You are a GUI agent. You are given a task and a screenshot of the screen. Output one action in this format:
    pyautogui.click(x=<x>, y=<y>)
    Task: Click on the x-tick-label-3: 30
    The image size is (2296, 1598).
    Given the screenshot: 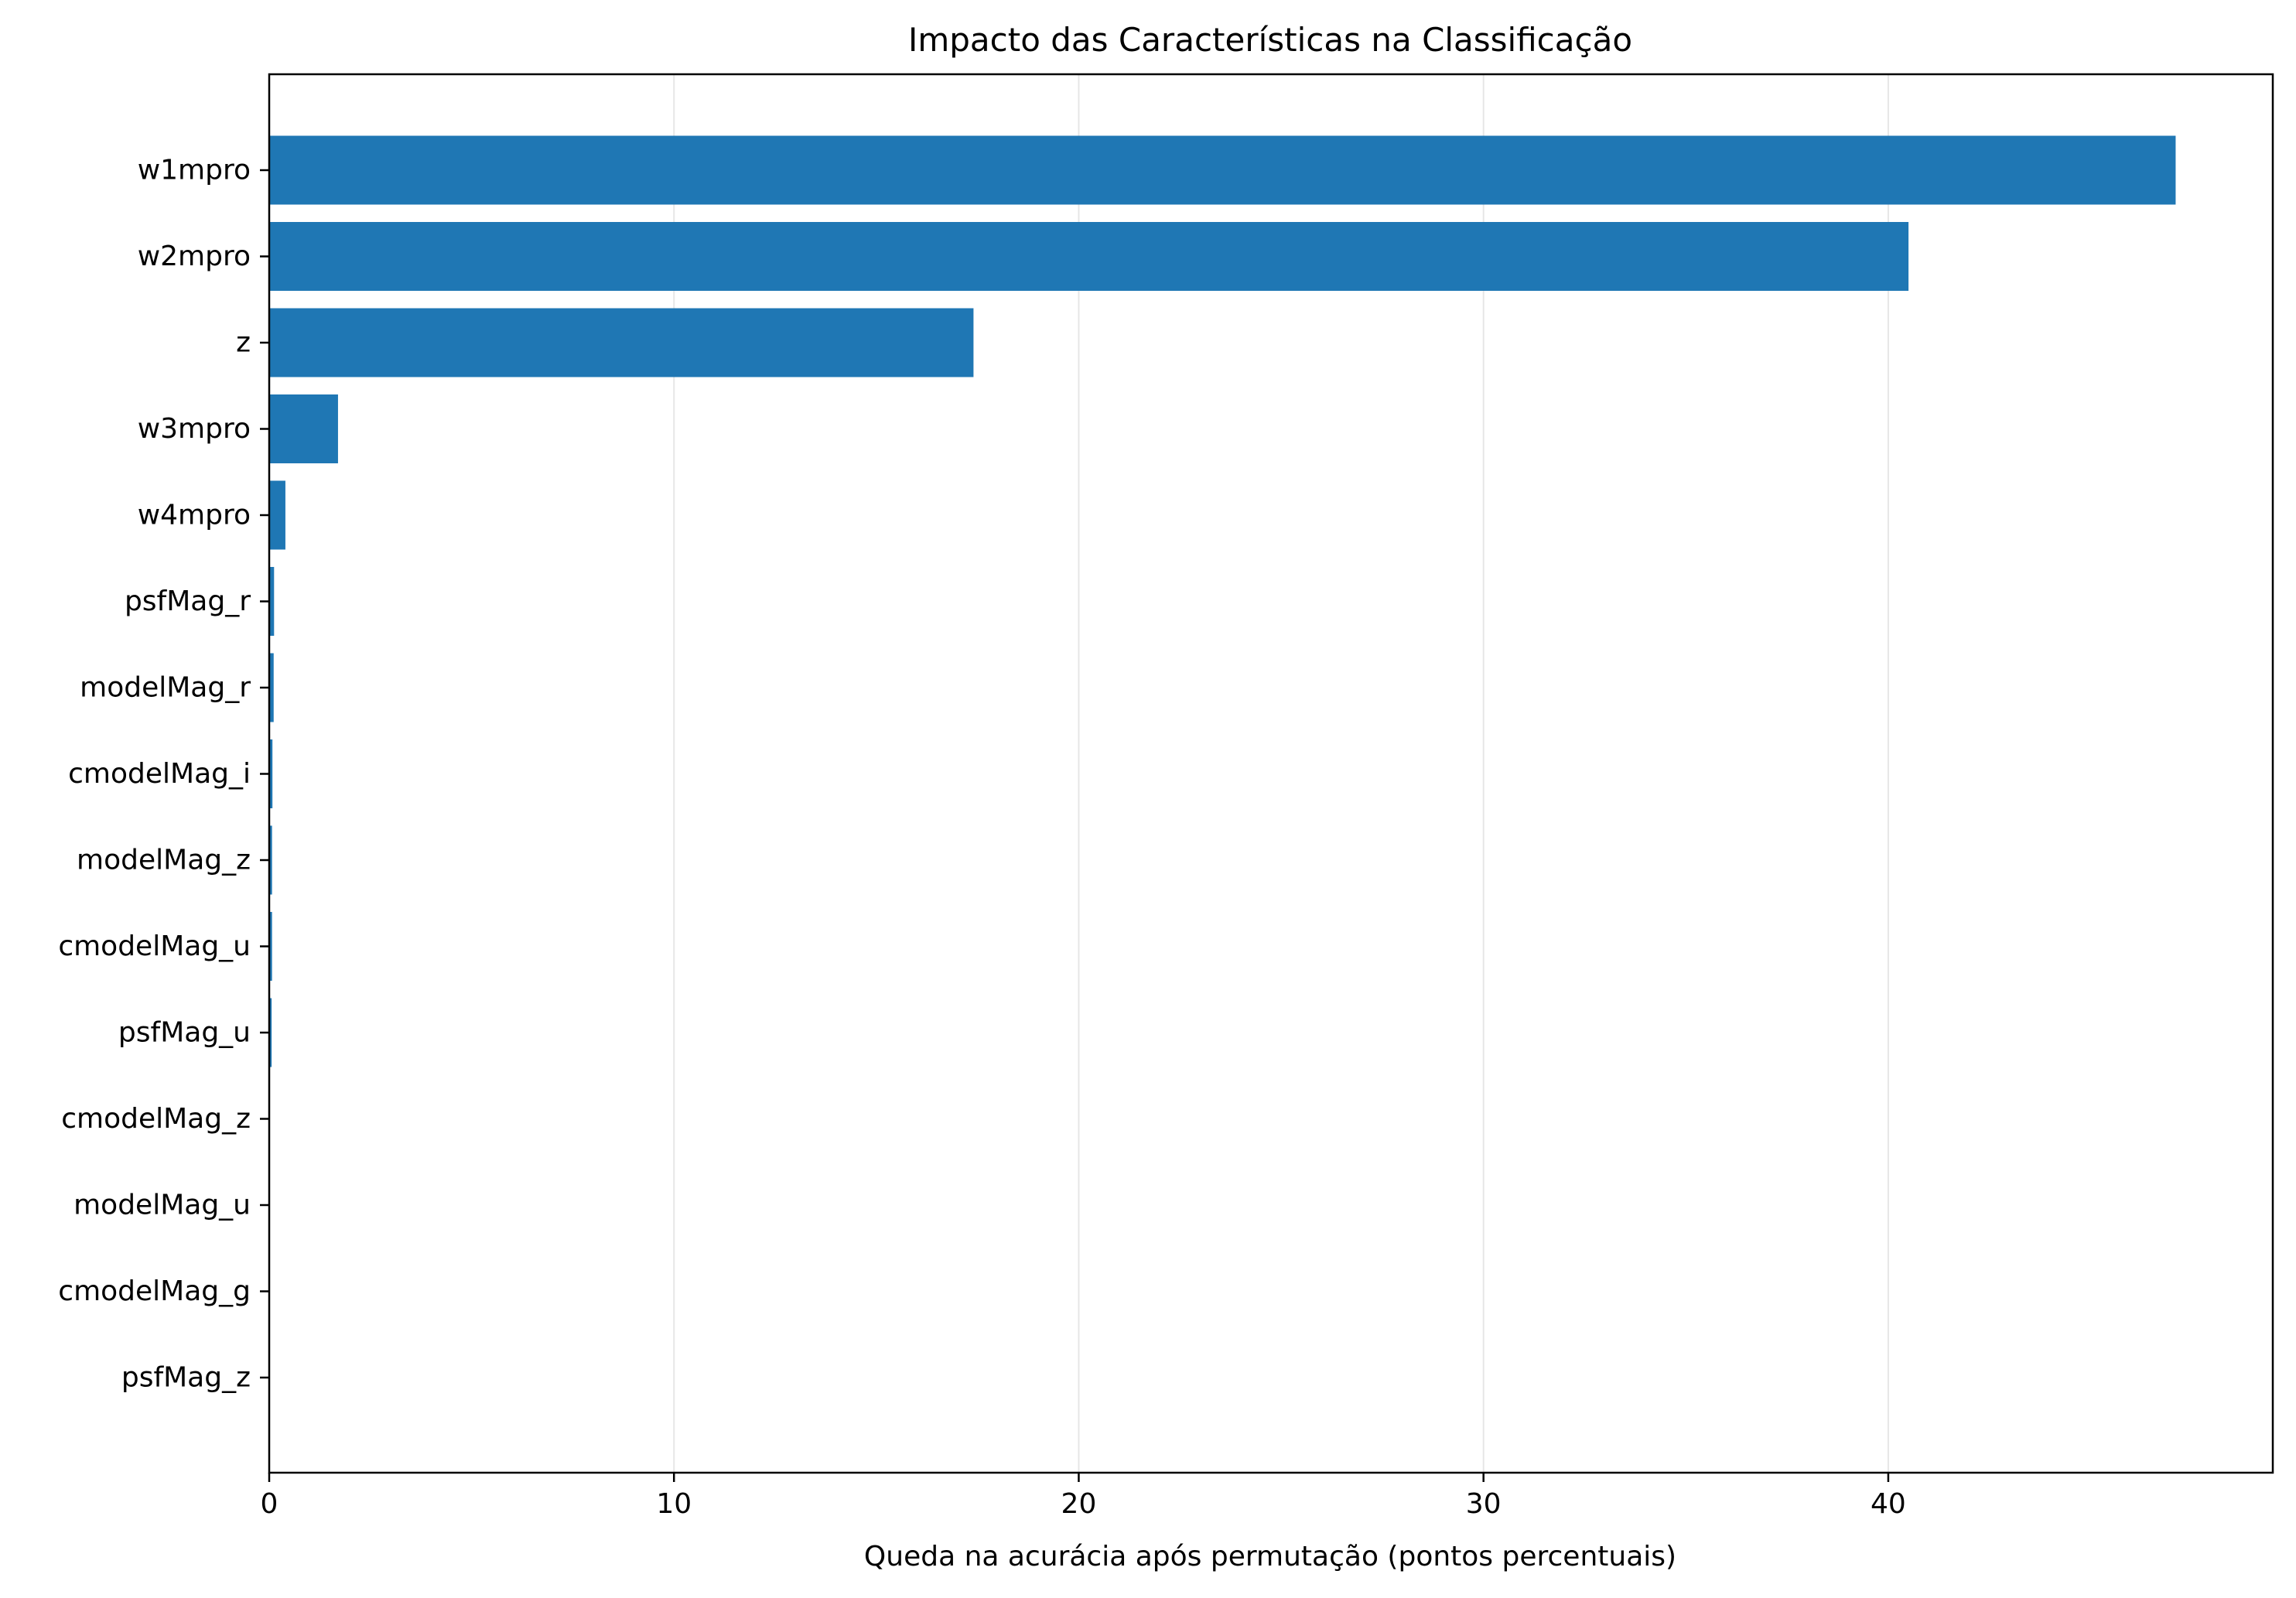 What is the action you would take?
    pyautogui.click(x=1484, y=1504)
    